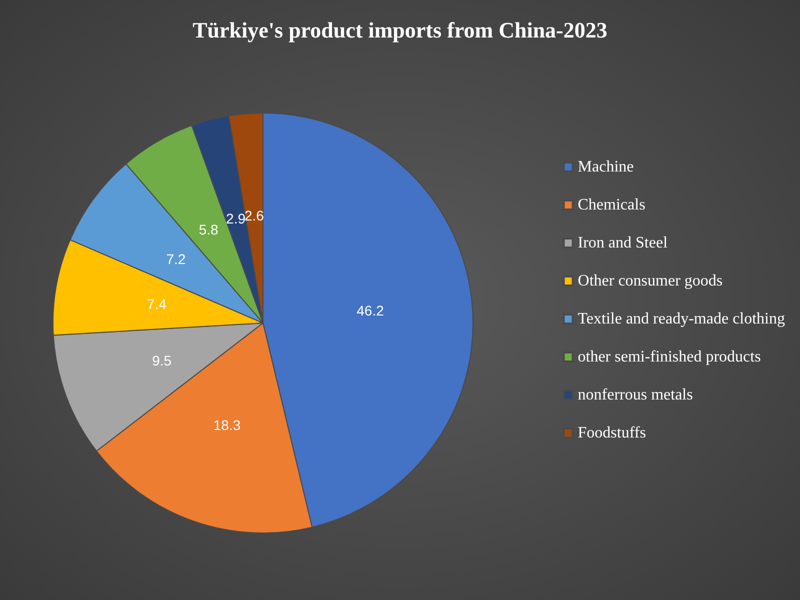 This screenshot has width=800, height=600. What do you see at coordinates (650, 281) in the screenshot?
I see `legend-label: Other consumer goods` at bounding box center [650, 281].